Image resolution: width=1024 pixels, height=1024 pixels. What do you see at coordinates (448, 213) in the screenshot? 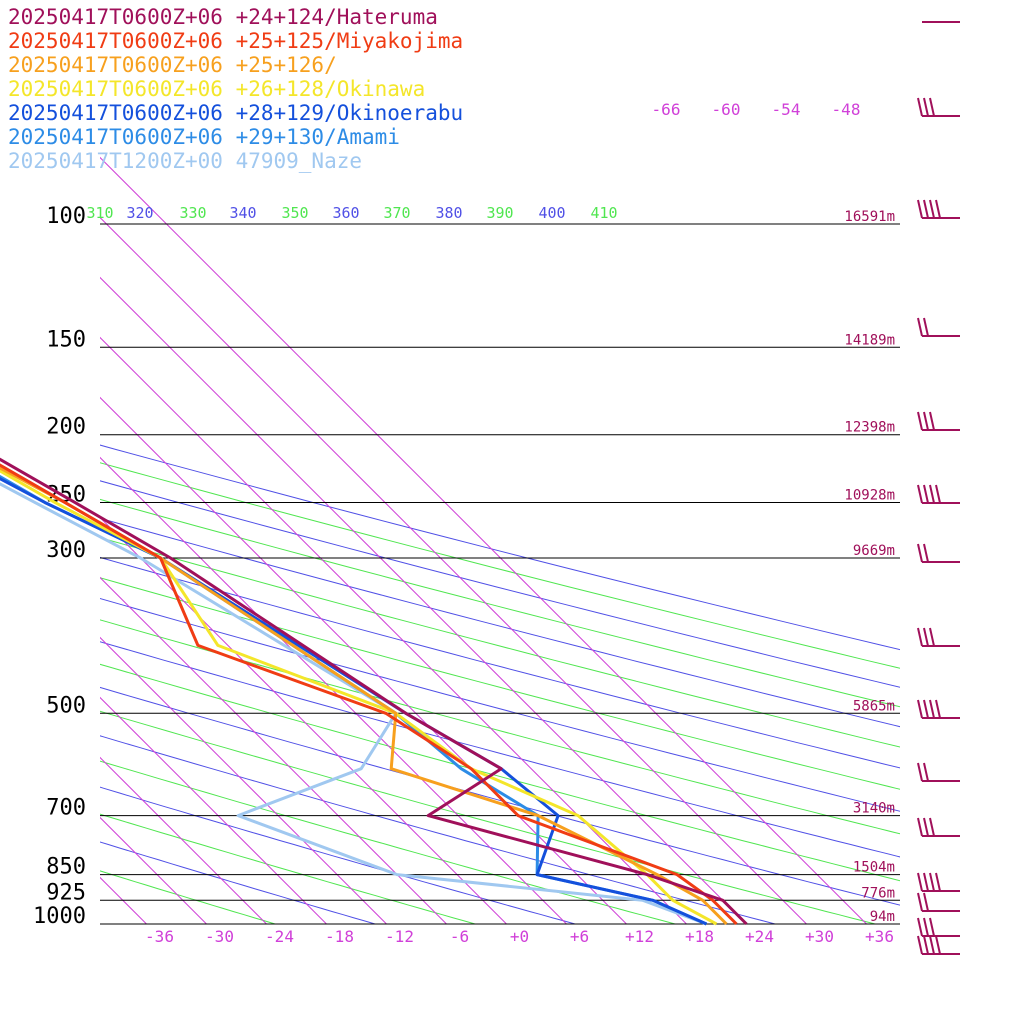
I see `theta-label: 380` at bounding box center [448, 213].